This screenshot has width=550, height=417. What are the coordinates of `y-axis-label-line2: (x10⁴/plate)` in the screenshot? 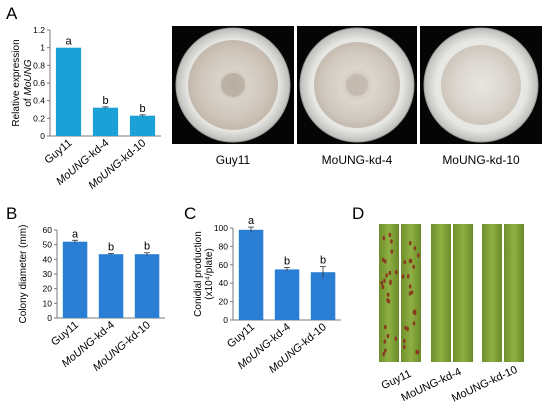 It's located at (209, 274).